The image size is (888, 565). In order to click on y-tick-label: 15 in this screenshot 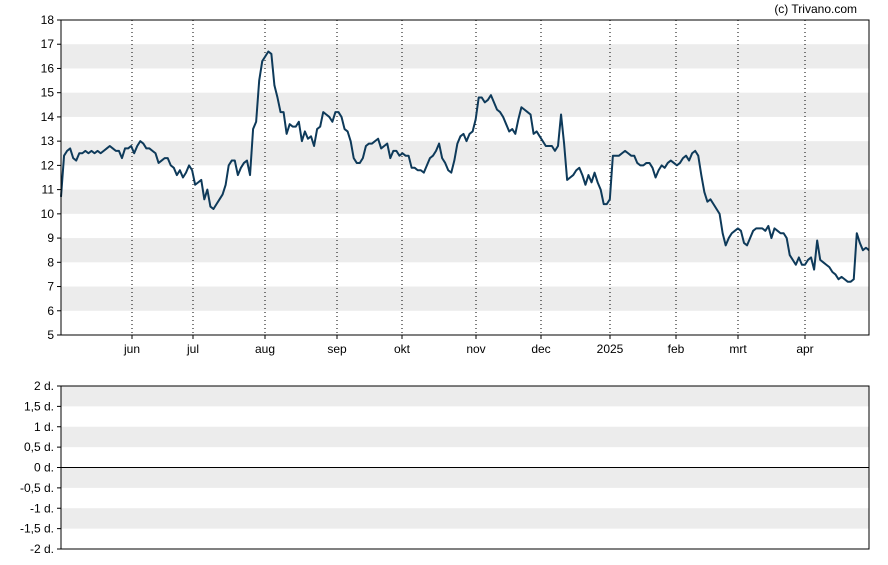, I will do `click(48, 93)`.